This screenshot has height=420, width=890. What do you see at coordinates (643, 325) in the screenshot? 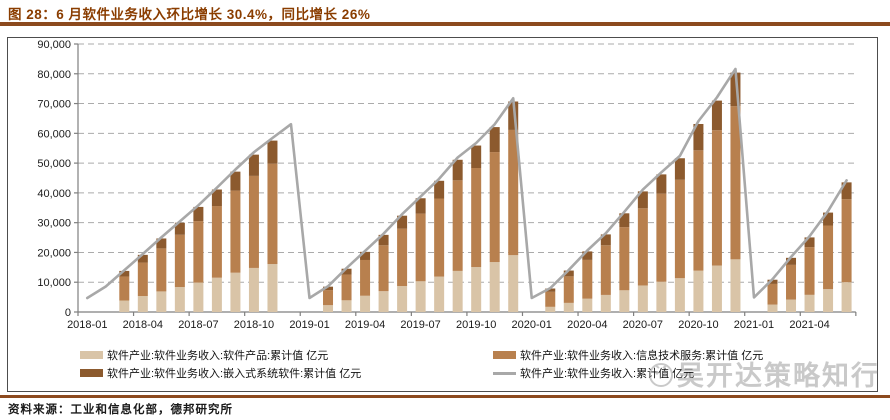
I see `svg-text: 2020-07` at bounding box center [643, 325].